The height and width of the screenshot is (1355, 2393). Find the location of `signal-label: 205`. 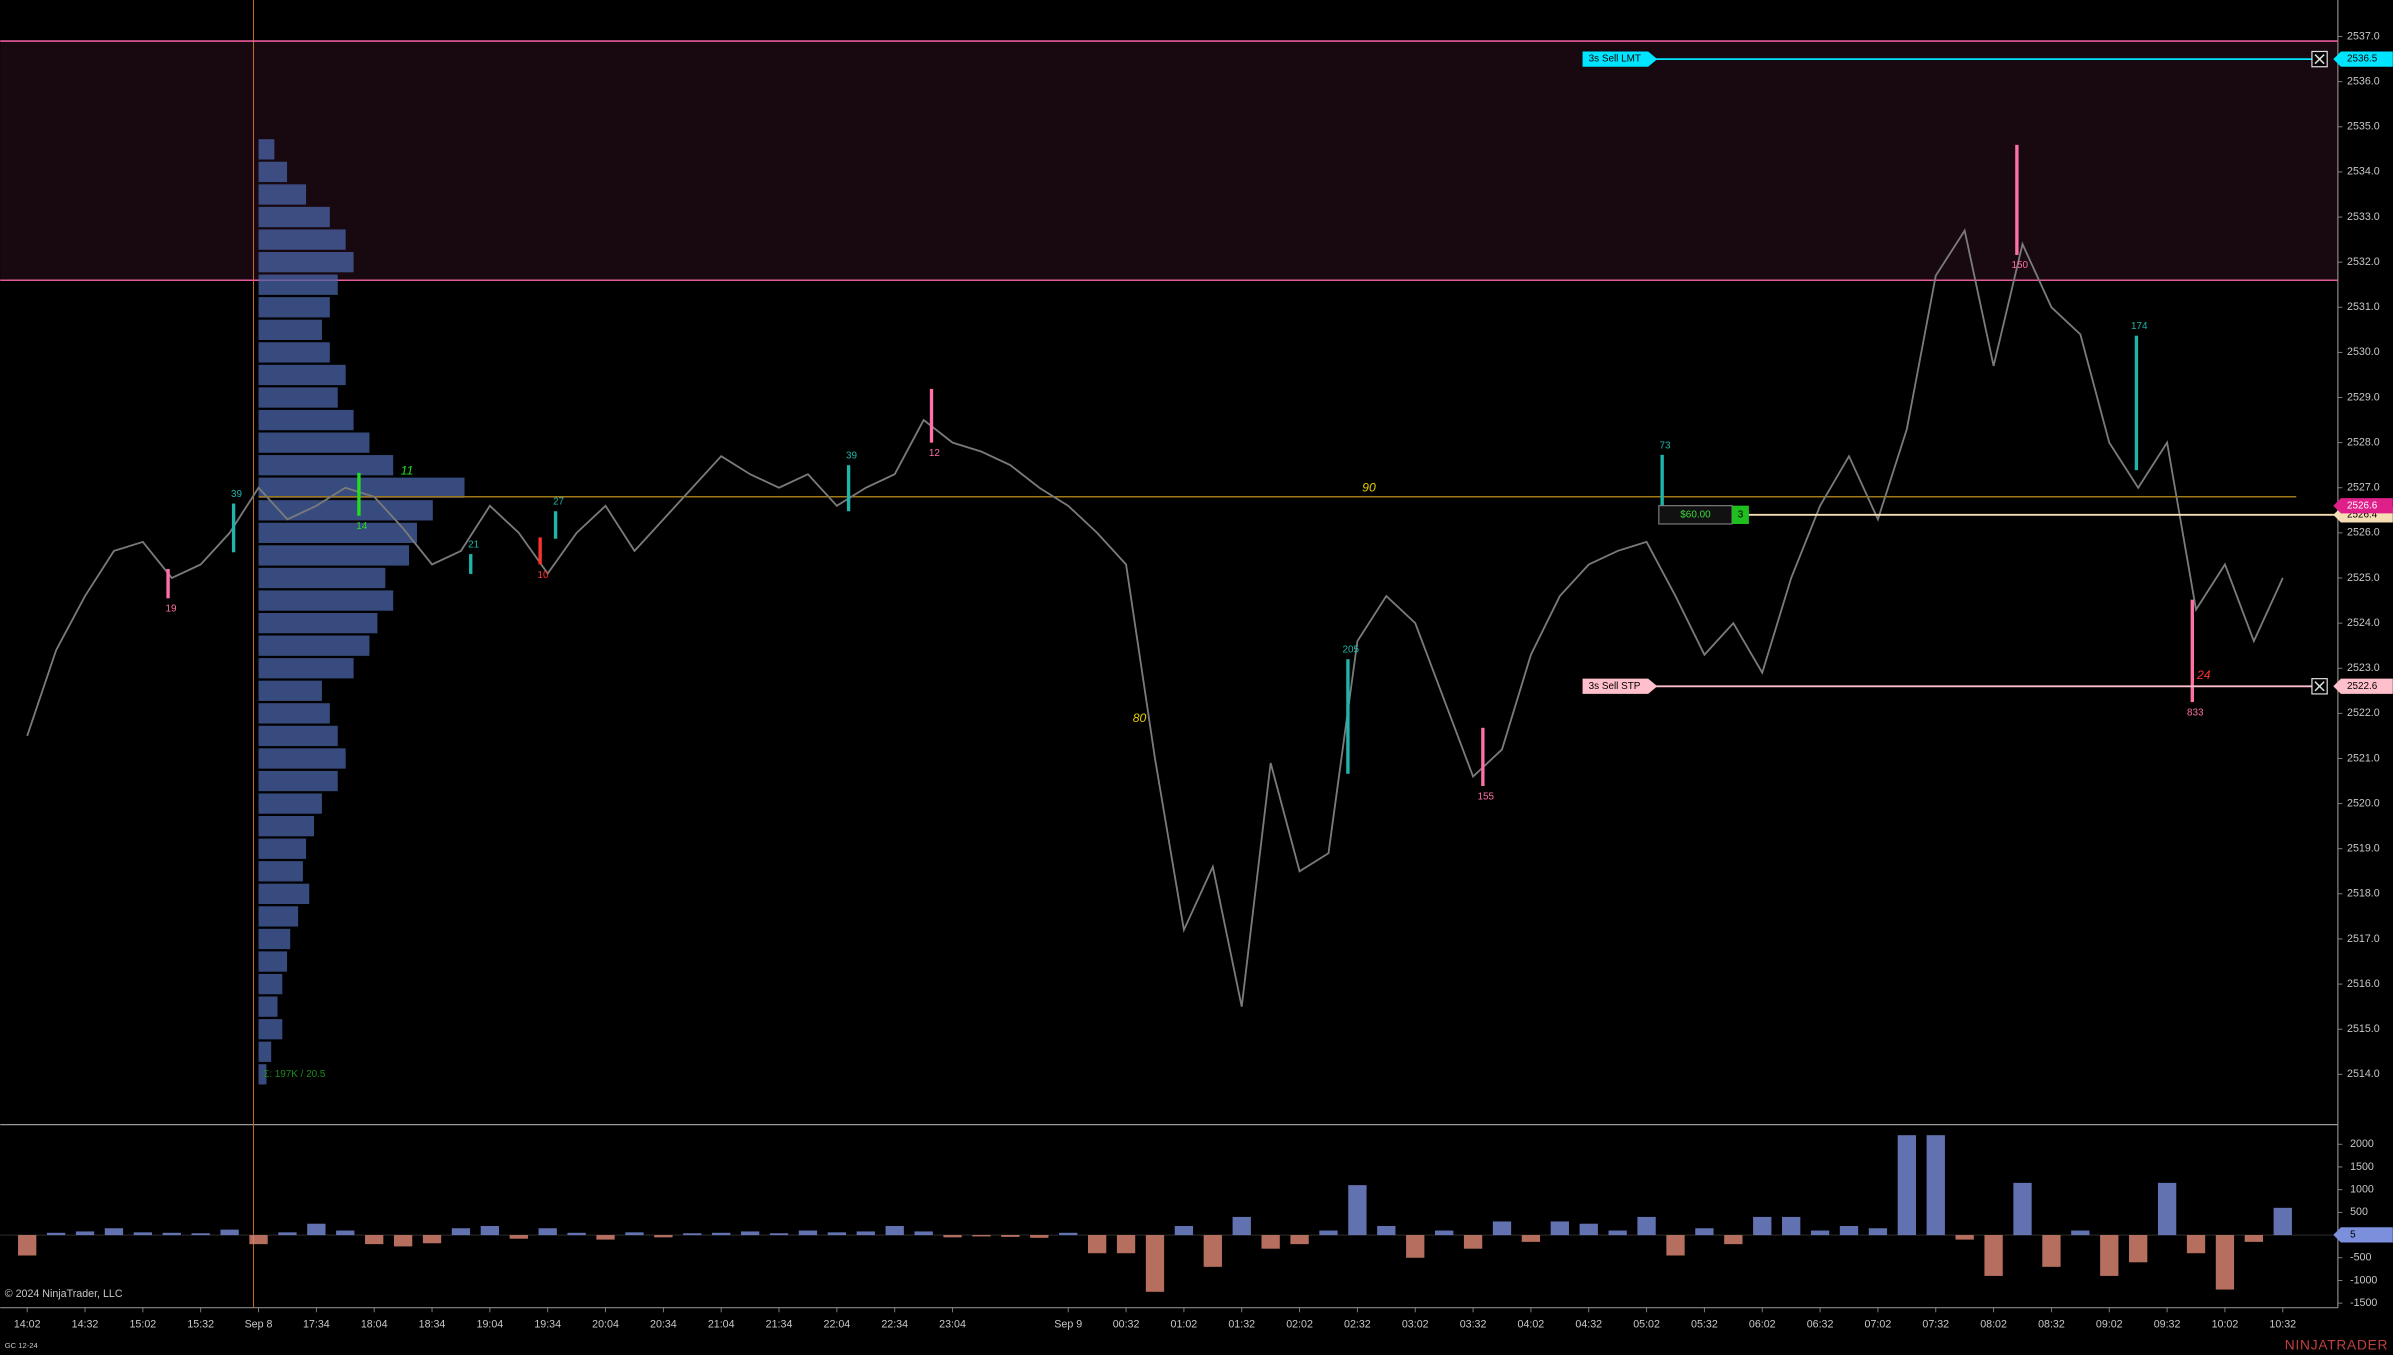

signal-label: 205 is located at coordinates (1351, 650).